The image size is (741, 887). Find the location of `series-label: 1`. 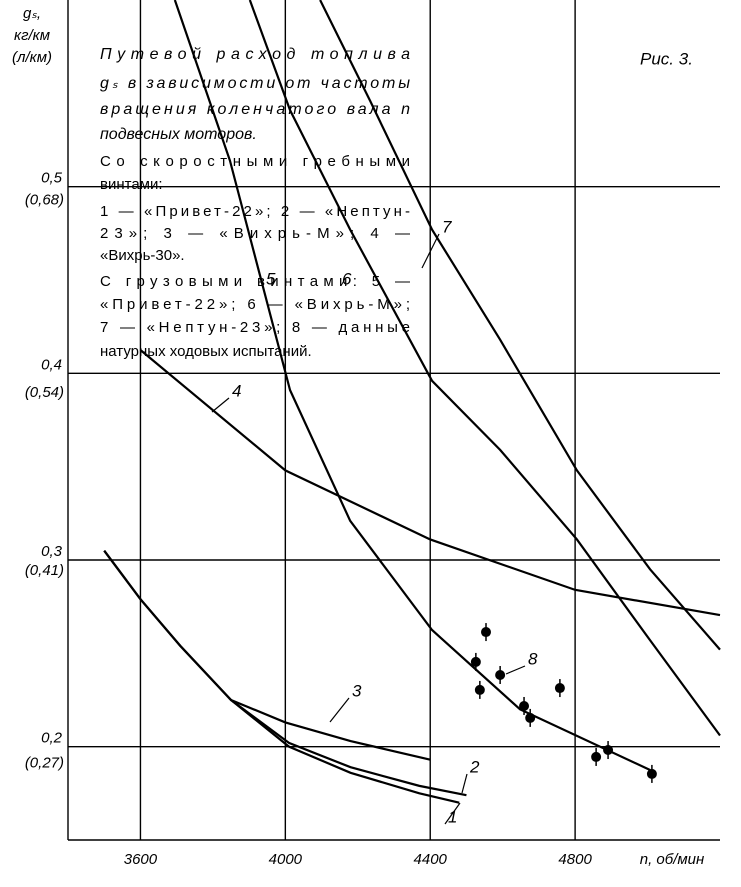

series-label: 1 is located at coordinates (452, 816).